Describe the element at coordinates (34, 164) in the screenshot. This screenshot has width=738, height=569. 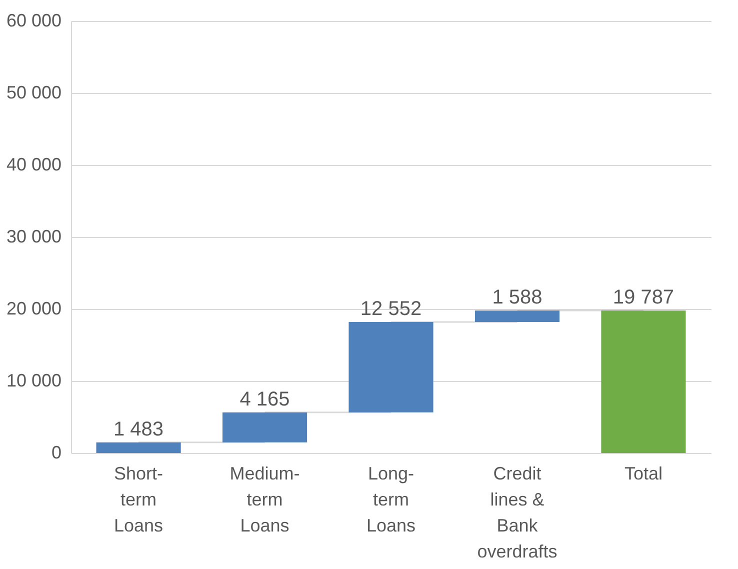
I see `y-tick-label: 40 000` at that location.